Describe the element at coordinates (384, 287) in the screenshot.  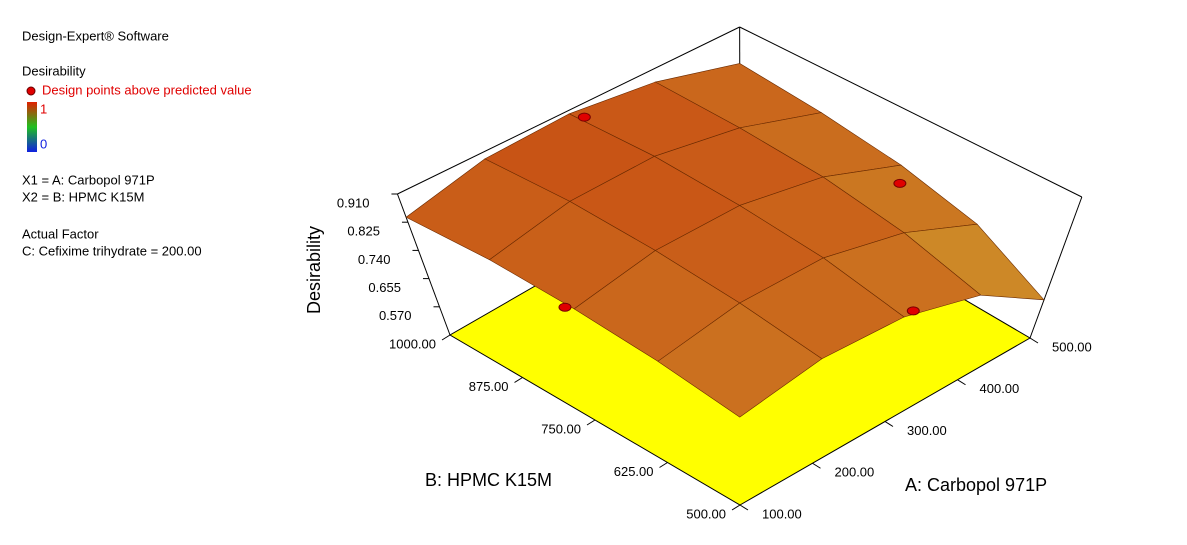
I see `z-tick-label: 0.655` at that location.